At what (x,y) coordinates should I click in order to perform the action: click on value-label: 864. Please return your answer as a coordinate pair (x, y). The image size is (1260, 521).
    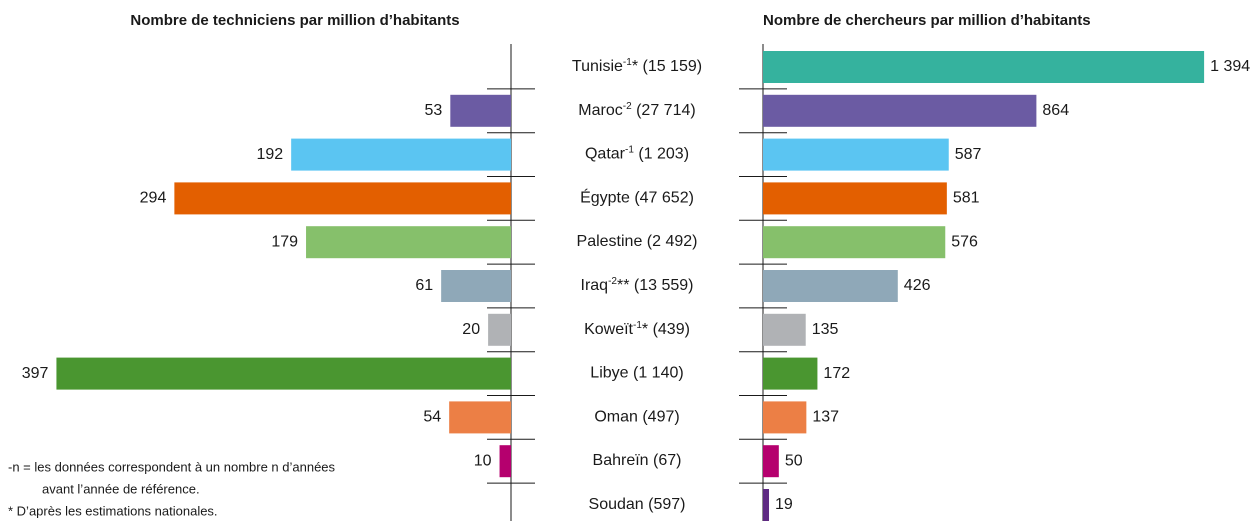
    Looking at the image, I should click on (1055, 110).